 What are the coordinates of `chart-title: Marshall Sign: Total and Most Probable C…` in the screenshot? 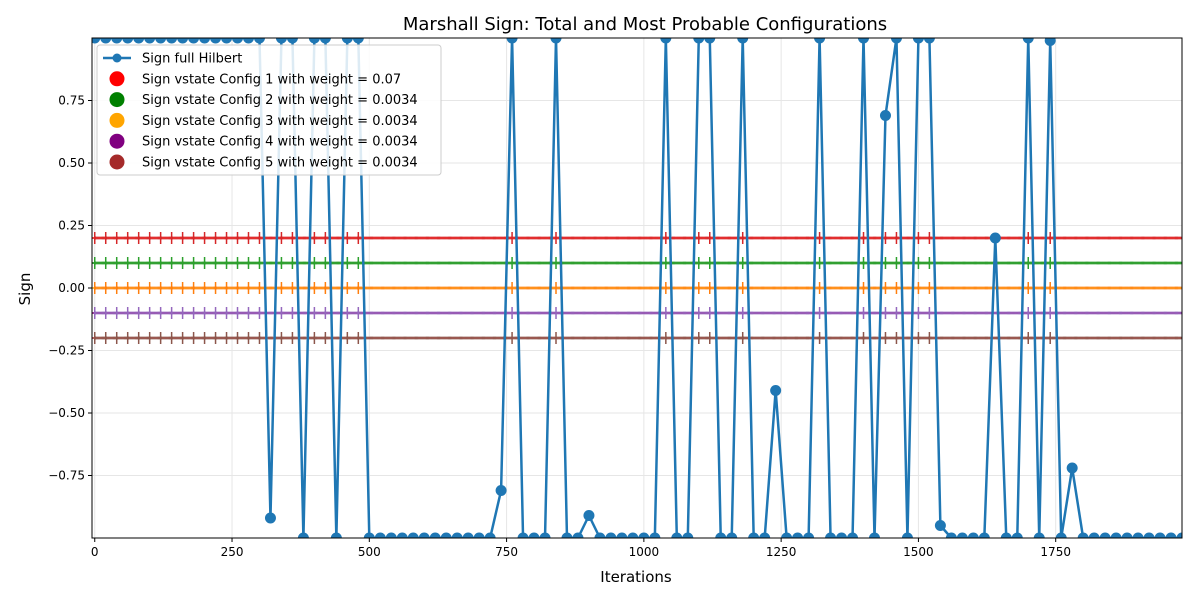 It's located at (645, 24).